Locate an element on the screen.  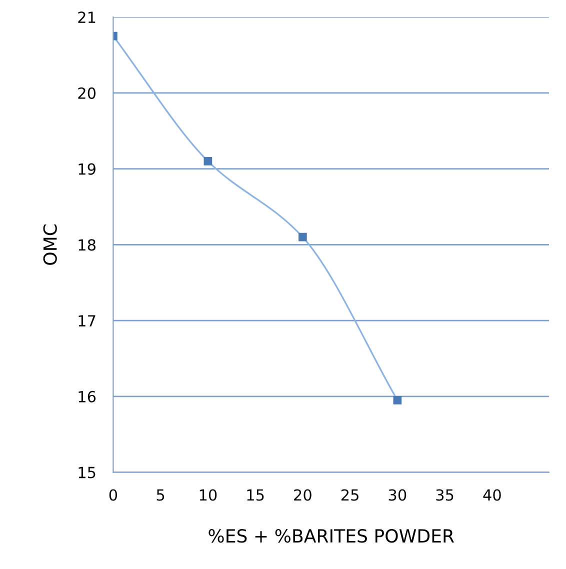
x-tick-label: 35 is located at coordinates (445, 495).